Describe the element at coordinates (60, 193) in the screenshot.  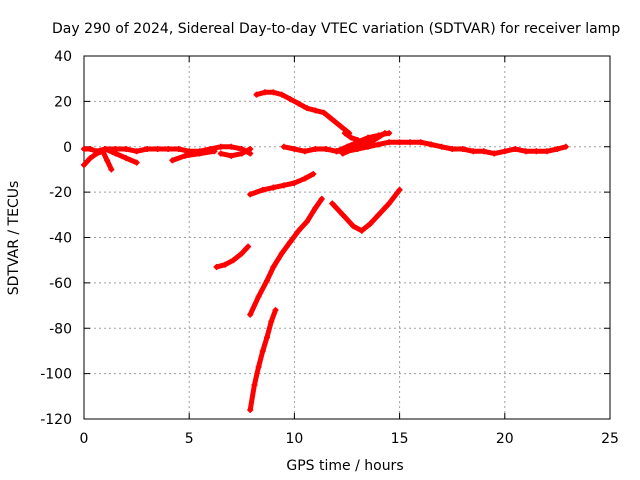
I see `y-tick-label: -20` at that location.